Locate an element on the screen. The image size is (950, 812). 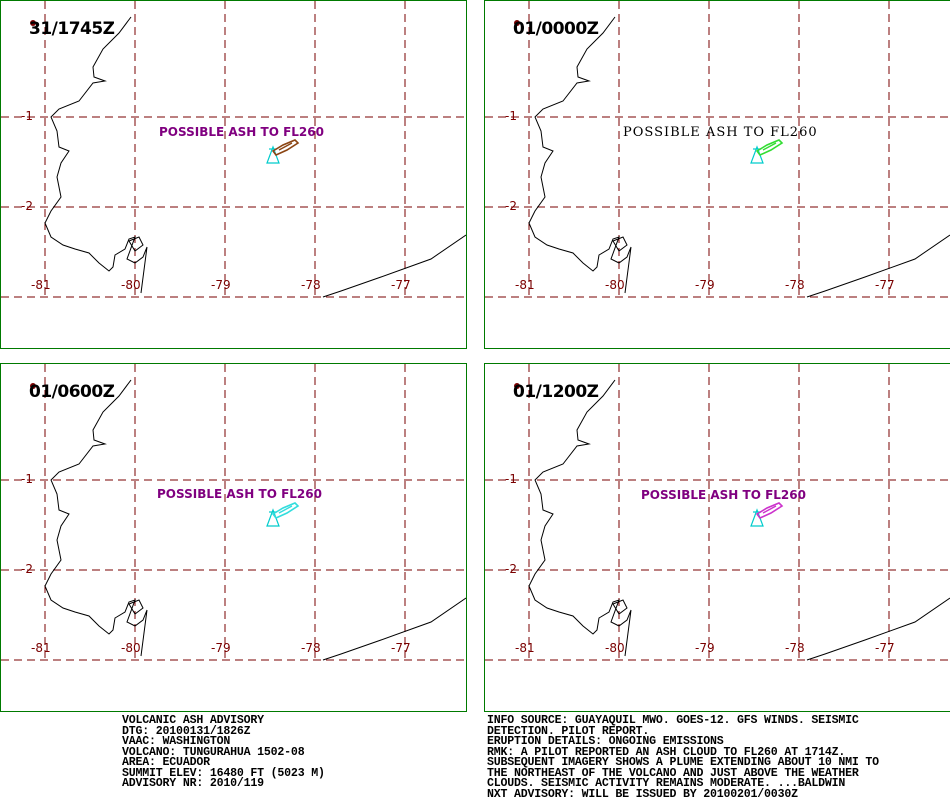
panel-time: 01/1200Z is located at coordinates (556, 392).